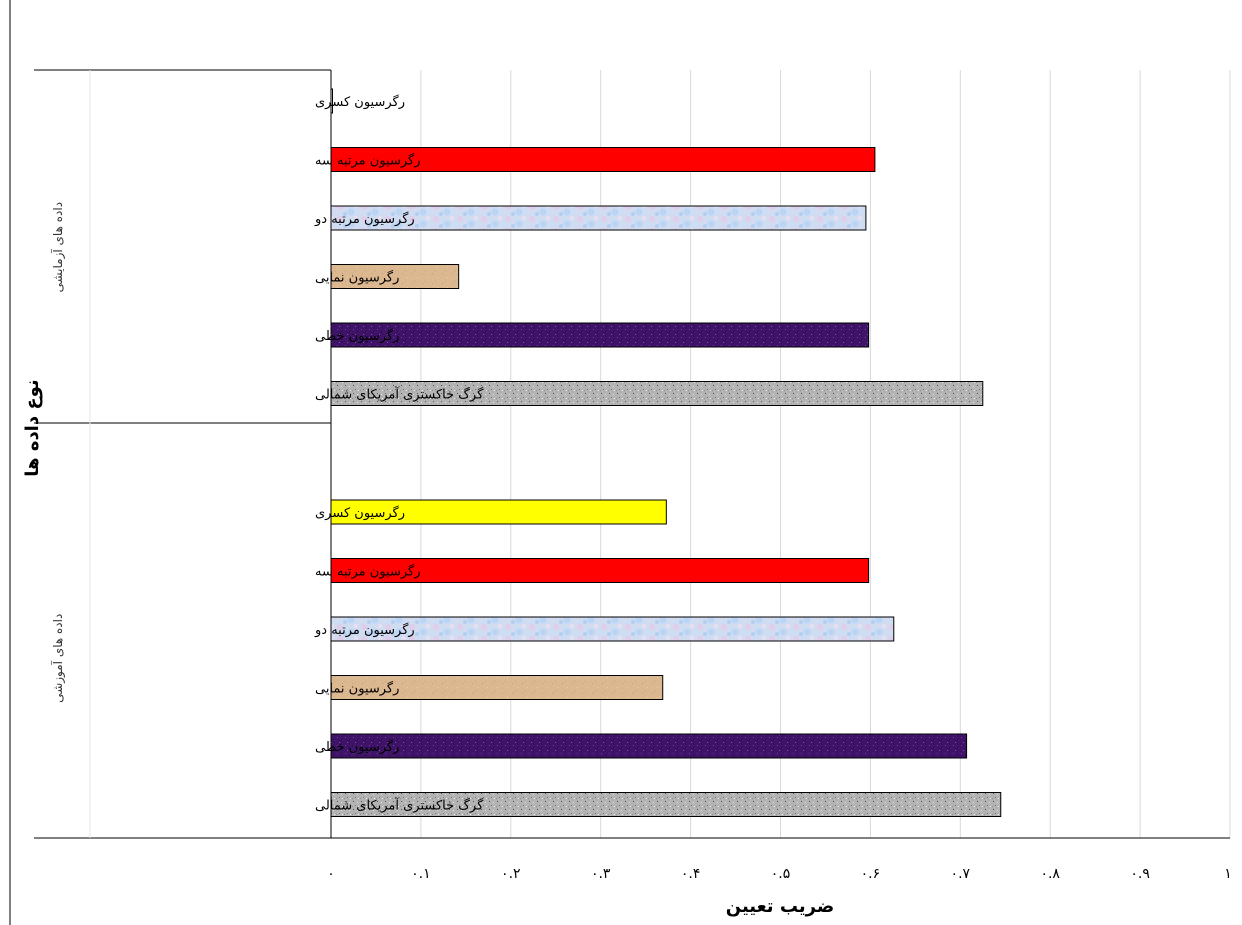 Image resolution: width=1242 pixels, height=925 pixels. I want to click on x-tick-label: ۰.۳, so click(601, 874).